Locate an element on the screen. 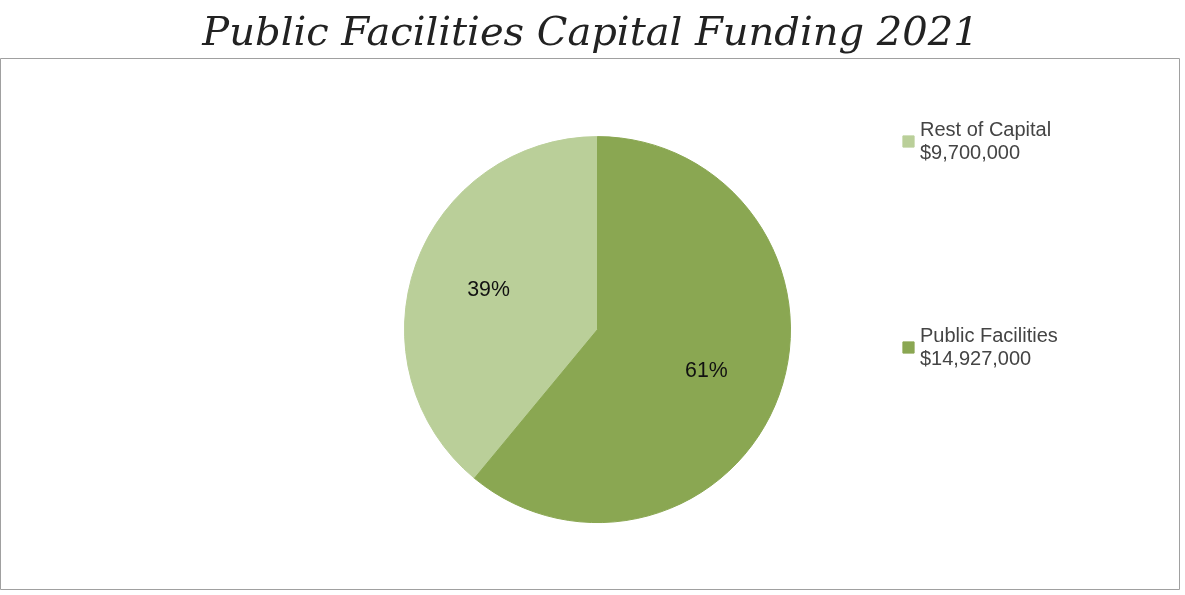 Image resolution: width=1185 pixels, height=595 pixels. data-label: 61% is located at coordinates (706, 369).